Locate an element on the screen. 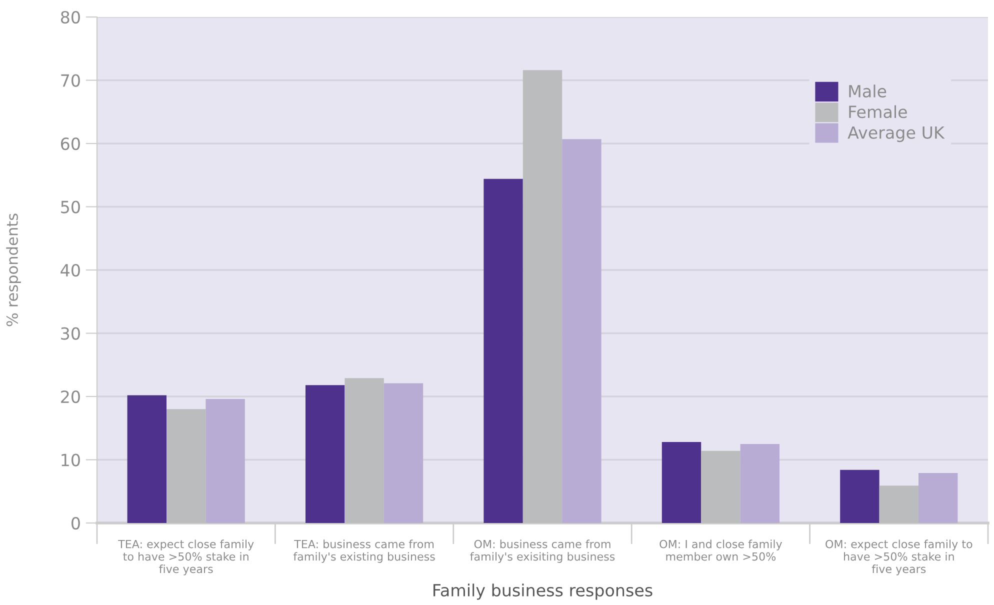 The width and height of the screenshot is (994, 605). y-tick-label: 10 is located at coordinates (71, 460).